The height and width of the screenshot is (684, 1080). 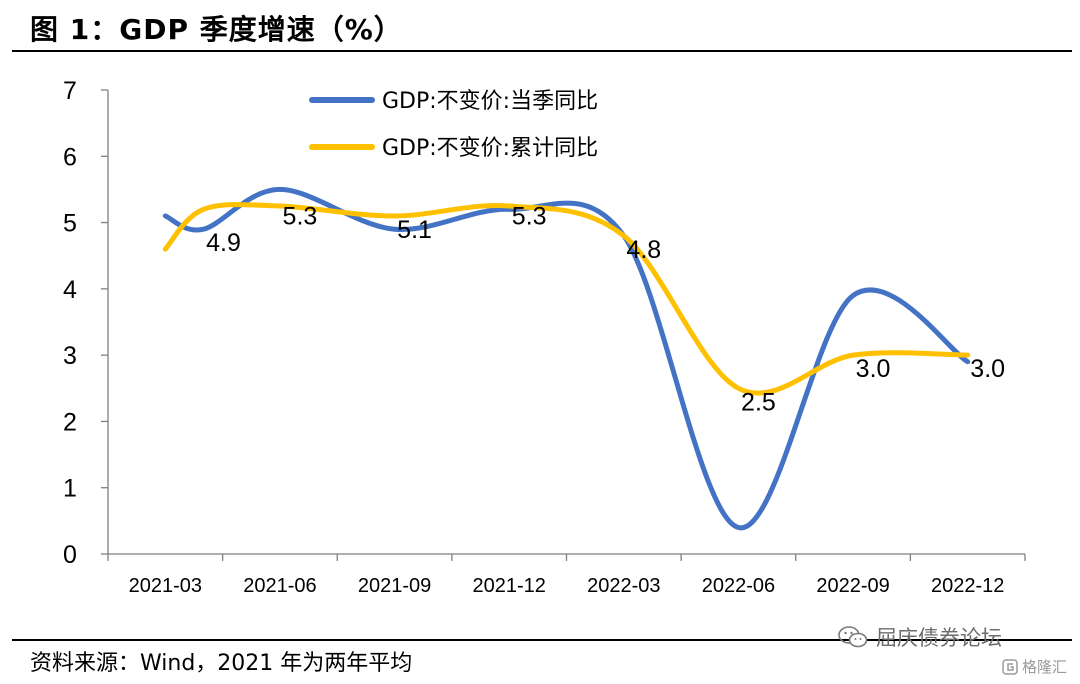 I want to click on y-tick-label: 7, so click(x=70, y=91).